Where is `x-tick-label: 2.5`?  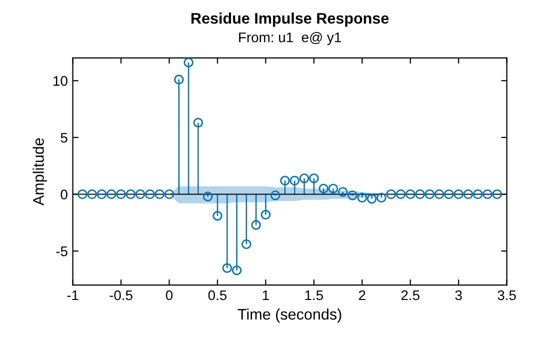 x-tick-label: 2.5 is located at coordinates (410, 295).